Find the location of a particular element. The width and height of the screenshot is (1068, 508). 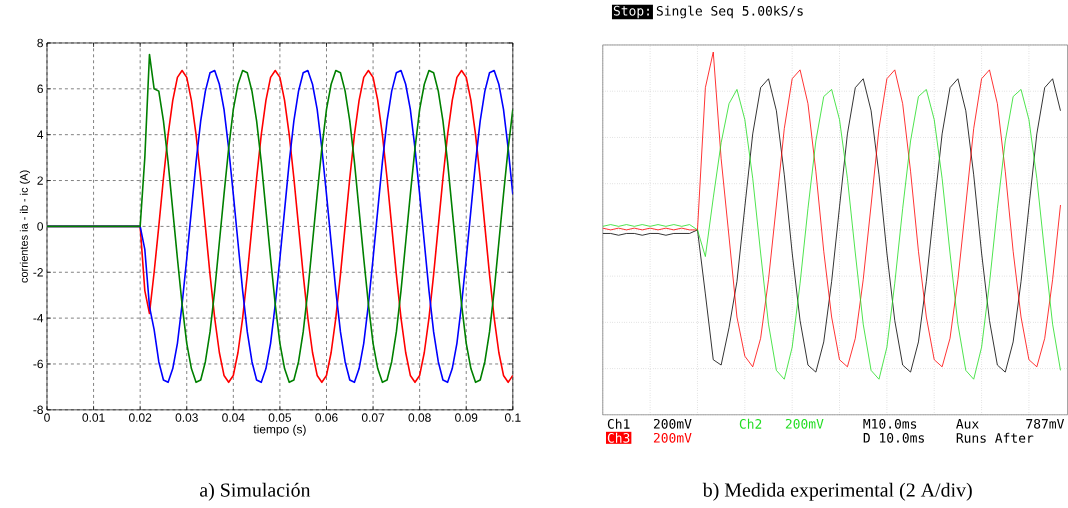

x-tick-label: 0.02 is located at coordinates (140, 417).